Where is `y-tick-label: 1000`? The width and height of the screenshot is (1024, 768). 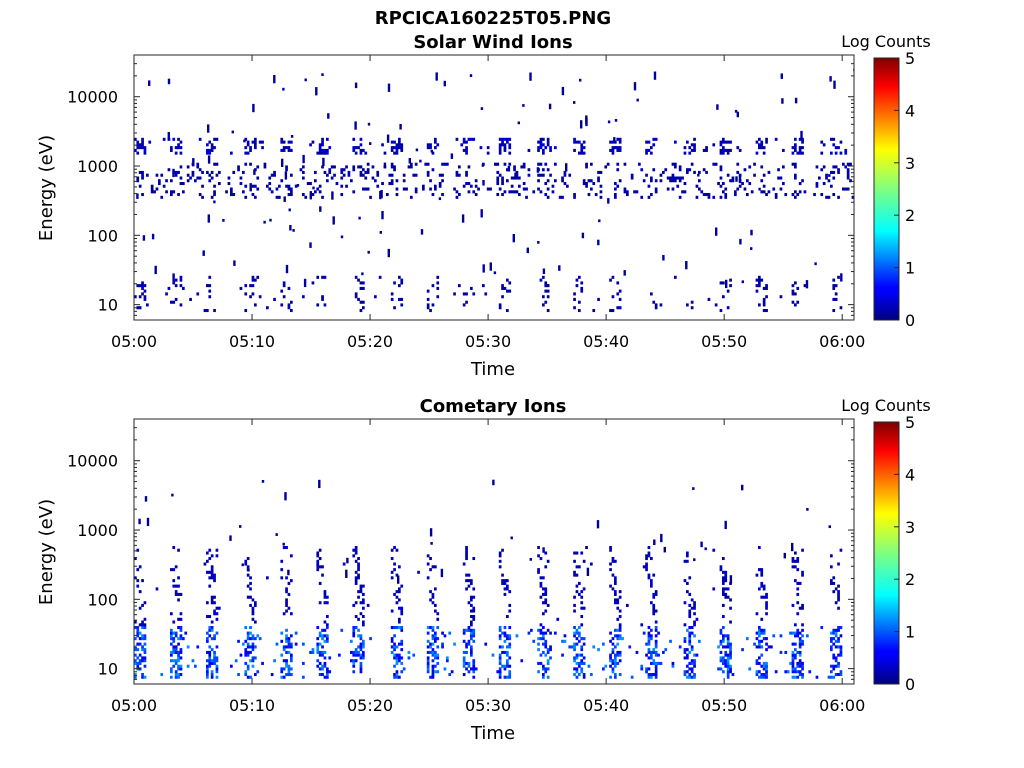 y-tick-label: 1000 is located at coordinates (97, 530).